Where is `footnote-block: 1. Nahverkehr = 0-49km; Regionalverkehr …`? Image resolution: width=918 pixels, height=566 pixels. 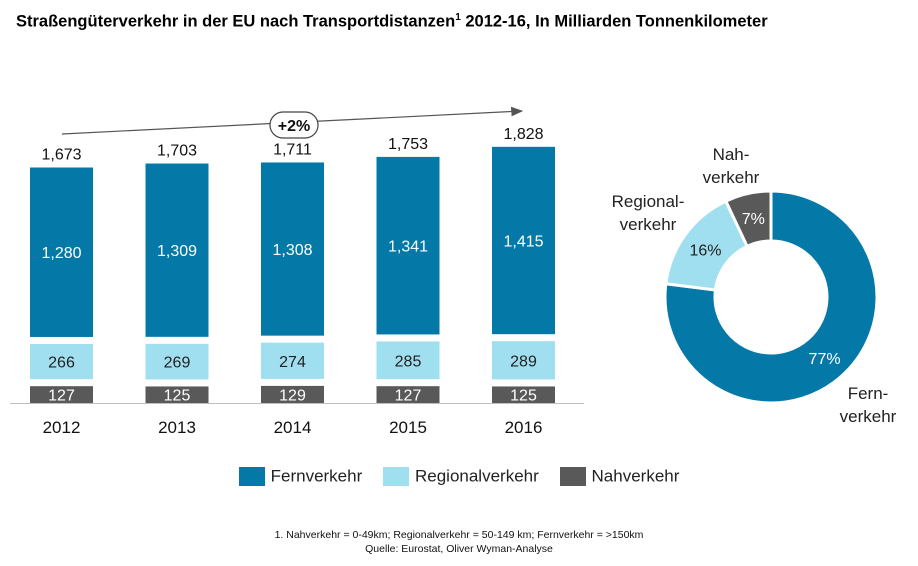 footnote-block: 1. Nahverkehr = 0-49km; Regionalverkehr … is located at coordinates (459, 542).